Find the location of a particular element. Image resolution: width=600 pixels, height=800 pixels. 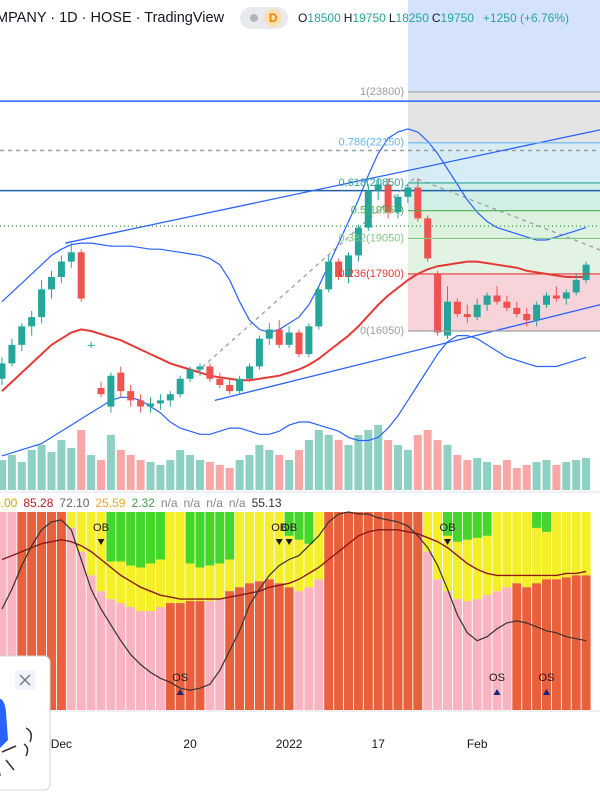

indicator-value: 72.10 is located at coordinates (74, 503).